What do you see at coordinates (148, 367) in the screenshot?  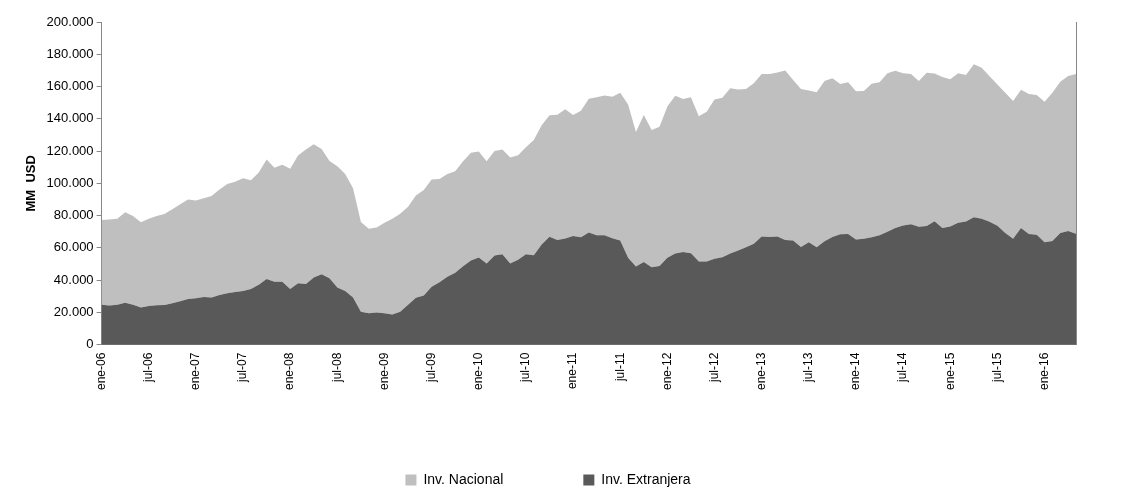 I see `x-tick-label: jul-06` at bounding box center [148, 367].